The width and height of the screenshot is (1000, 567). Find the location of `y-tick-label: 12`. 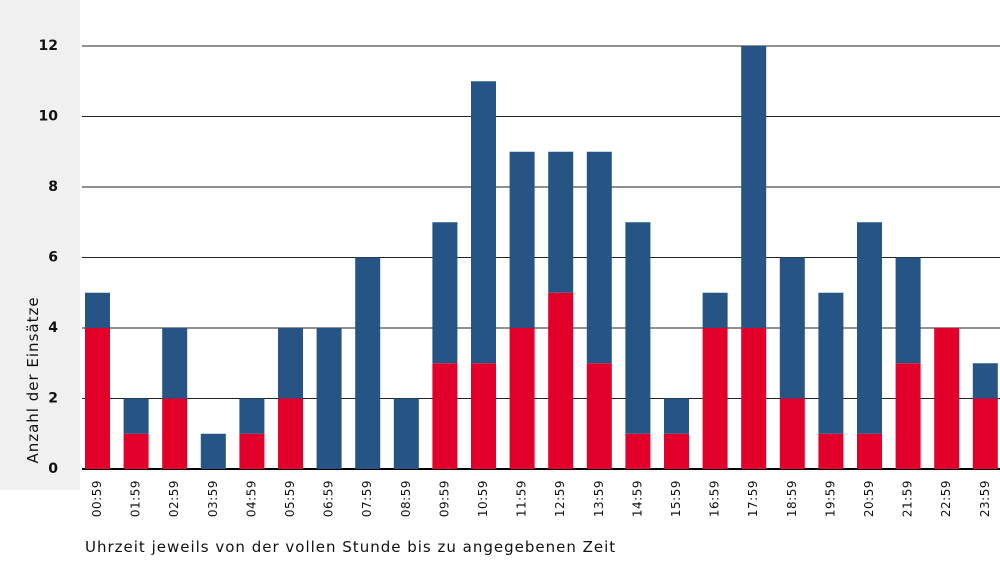

y-tick-label: 12 is located at coordinates (48, 46).